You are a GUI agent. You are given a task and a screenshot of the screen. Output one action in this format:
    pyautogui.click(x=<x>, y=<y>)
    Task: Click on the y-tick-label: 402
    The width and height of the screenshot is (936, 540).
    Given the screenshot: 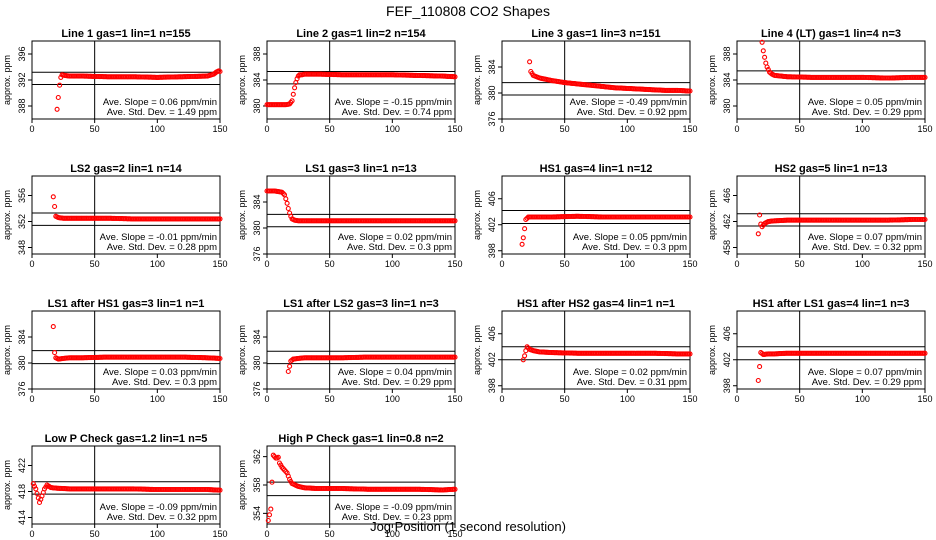 What is the action you would take?
    pyautogui.click(x=492, y=359)
    